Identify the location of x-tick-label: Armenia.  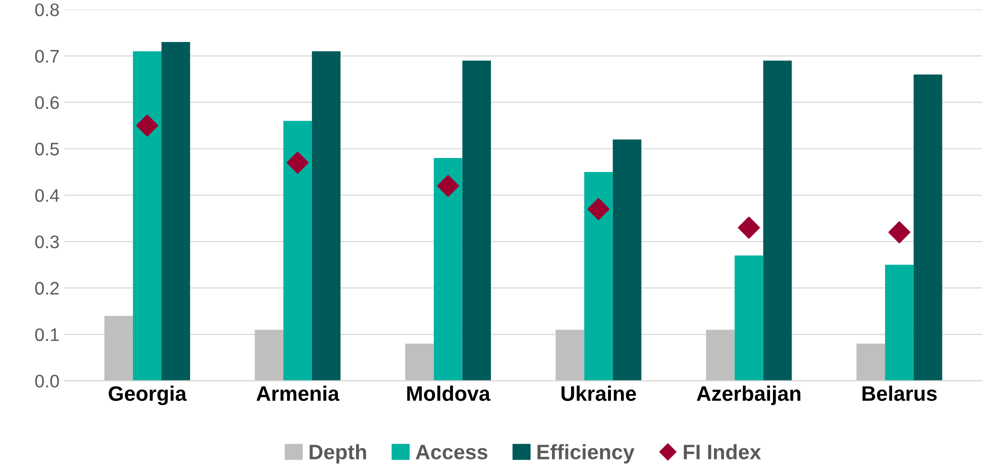
(298, 393).